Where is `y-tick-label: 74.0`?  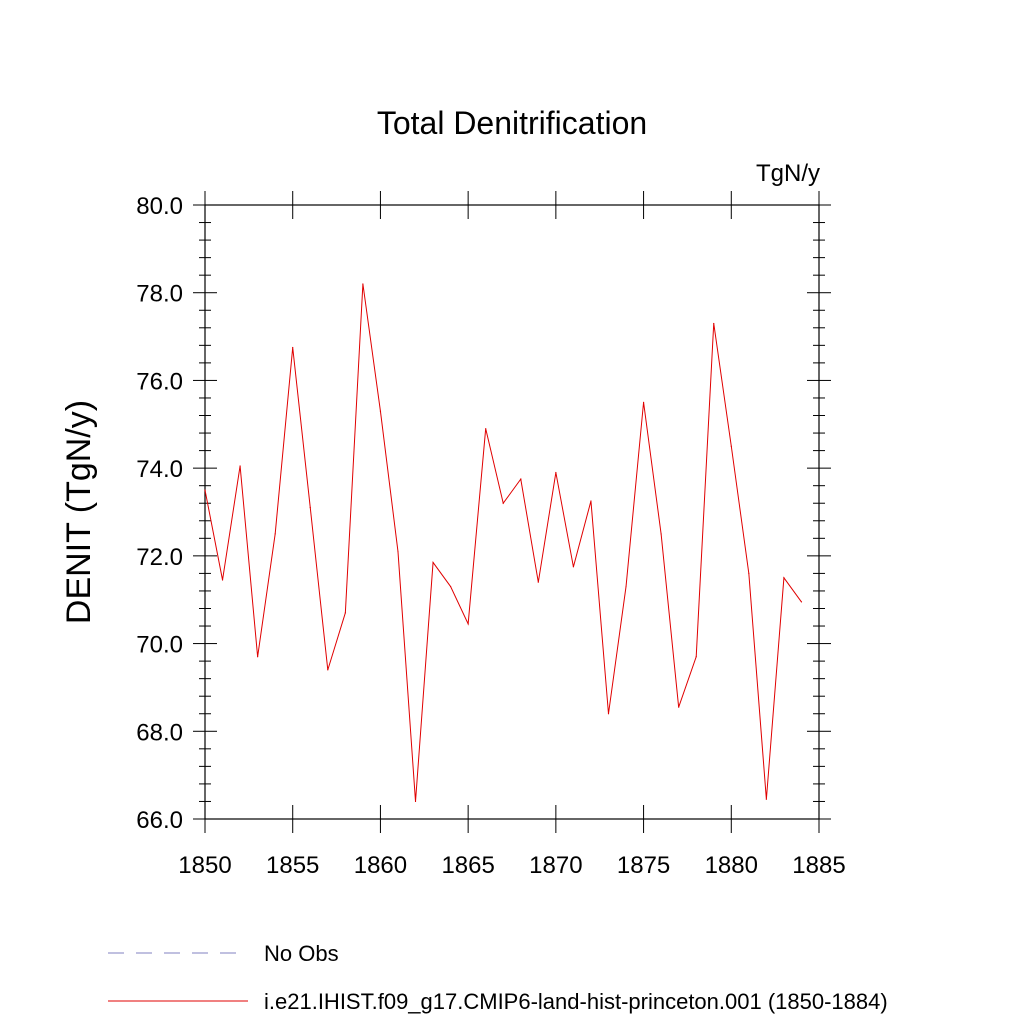
y-tick-label: 74.0 is located at coordinates (159, 469).